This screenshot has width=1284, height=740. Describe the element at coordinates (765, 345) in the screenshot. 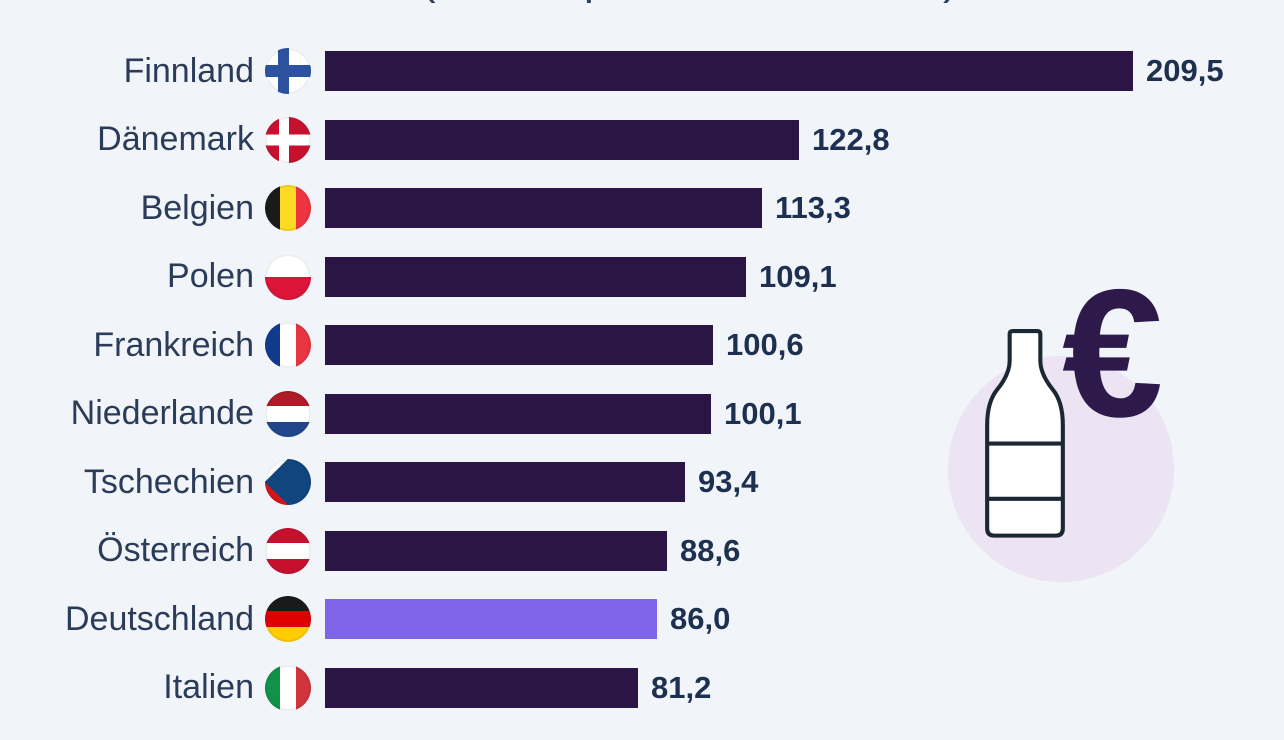

I see `value-label: 100,6` at that location.